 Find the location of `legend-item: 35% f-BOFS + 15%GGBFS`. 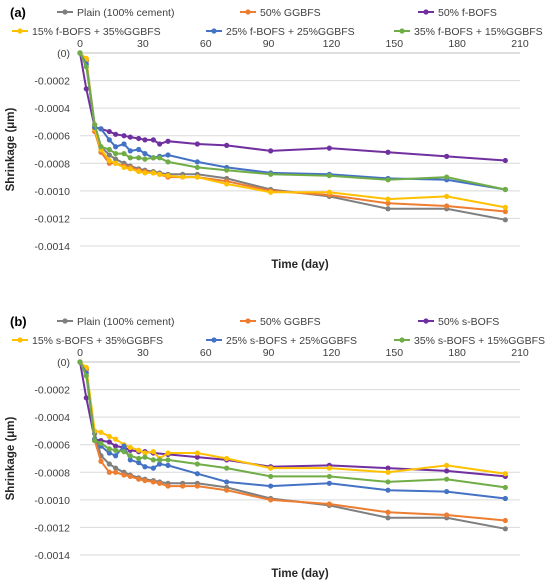

legend-item: 35% f-BOFS + 15%GGBFS is located at coordinates (468, 32).